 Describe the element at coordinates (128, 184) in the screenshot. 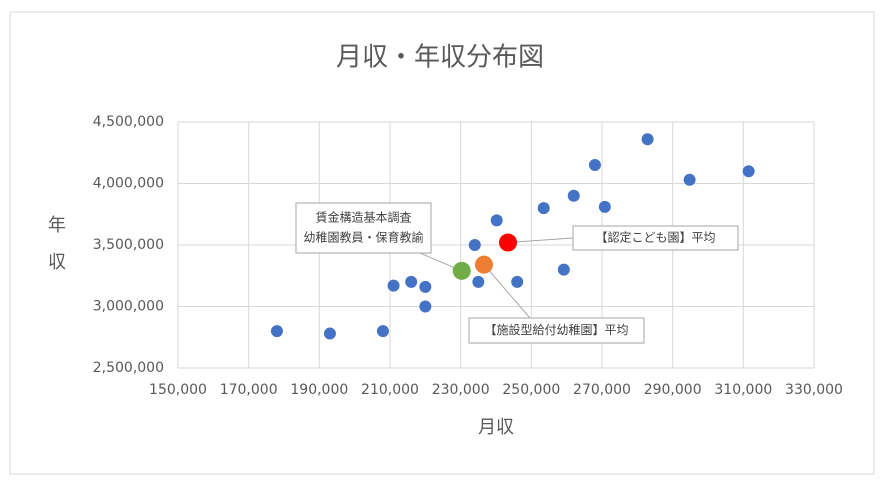

I see `y-tick-label: 4,000,000` at that location.